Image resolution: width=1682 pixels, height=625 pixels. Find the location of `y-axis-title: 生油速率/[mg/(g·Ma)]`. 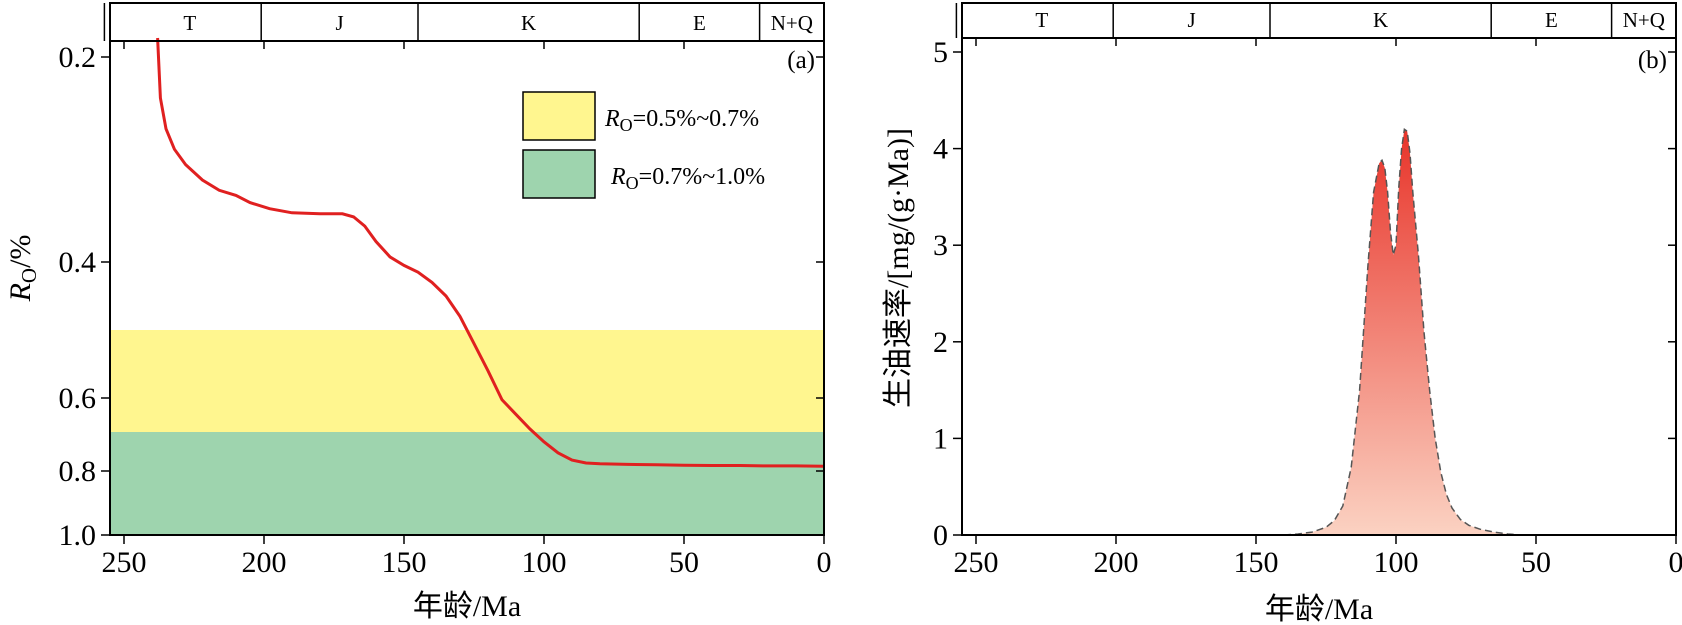

y-axis-title: 生油速率/[mg/(g·Ma)] is located at coordinates (898, 268).